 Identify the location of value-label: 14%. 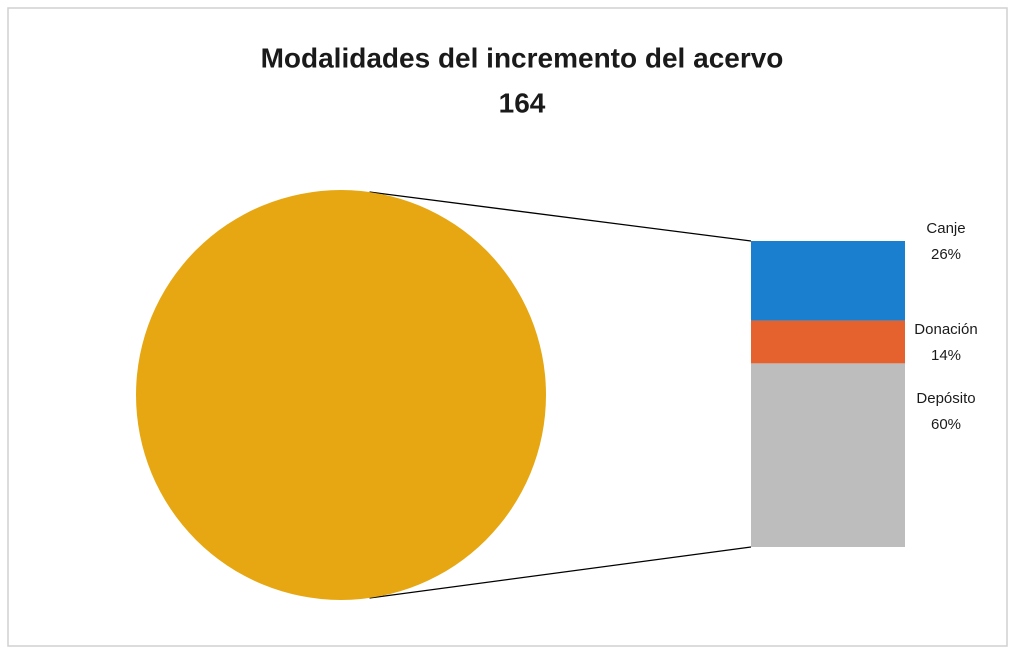
(946, 355).